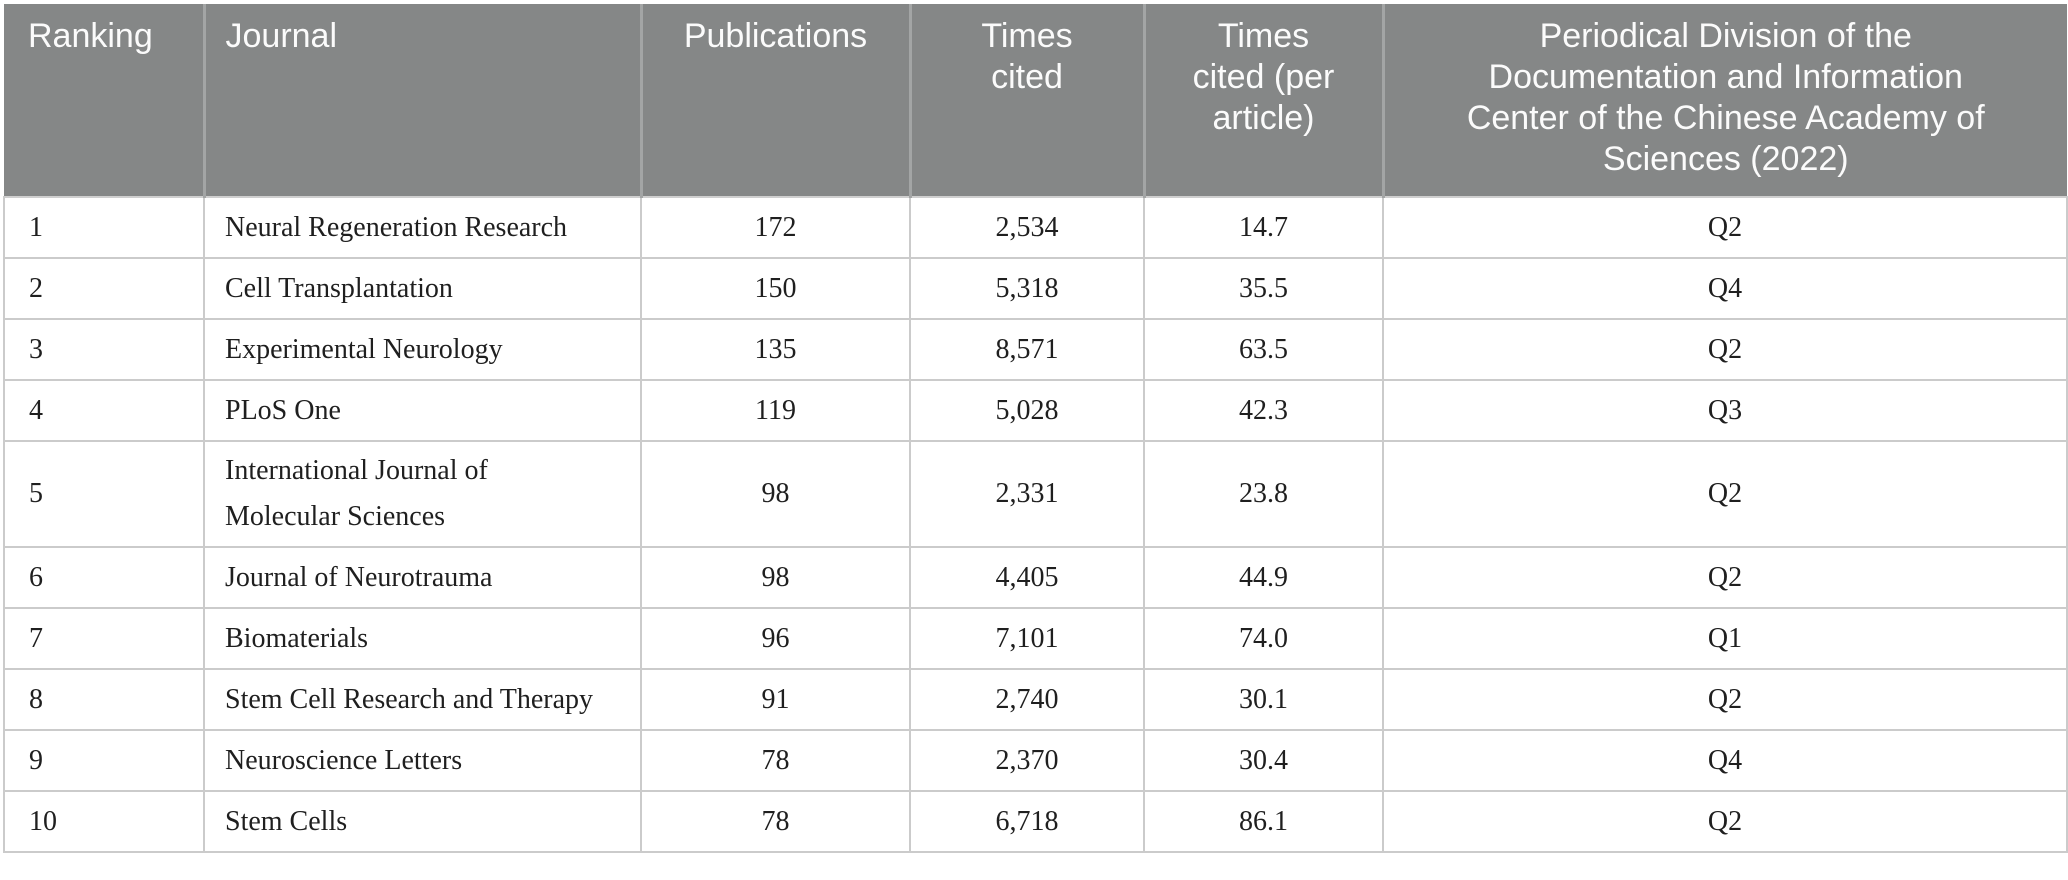 This screenshot has width=2068, height=880. I want to click on cell-journal: Stem Cell Research and Therapy, so click(422, 699).